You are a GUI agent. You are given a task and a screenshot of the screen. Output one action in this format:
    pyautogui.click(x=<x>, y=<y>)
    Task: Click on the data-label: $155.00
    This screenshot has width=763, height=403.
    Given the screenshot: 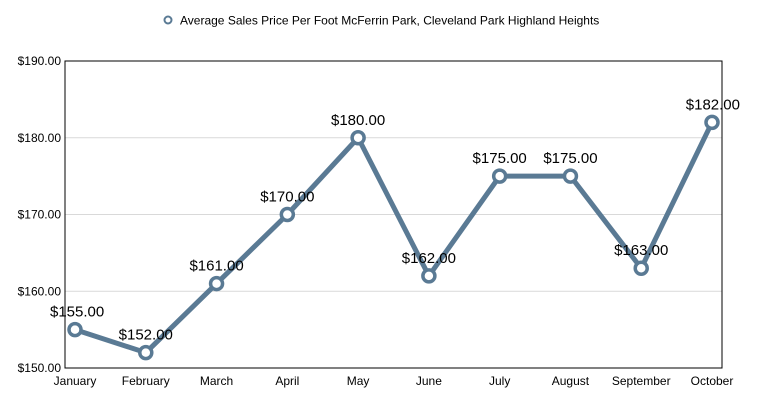 What is the action you would take?
    pyautogui.click(x=77, y=312)
    